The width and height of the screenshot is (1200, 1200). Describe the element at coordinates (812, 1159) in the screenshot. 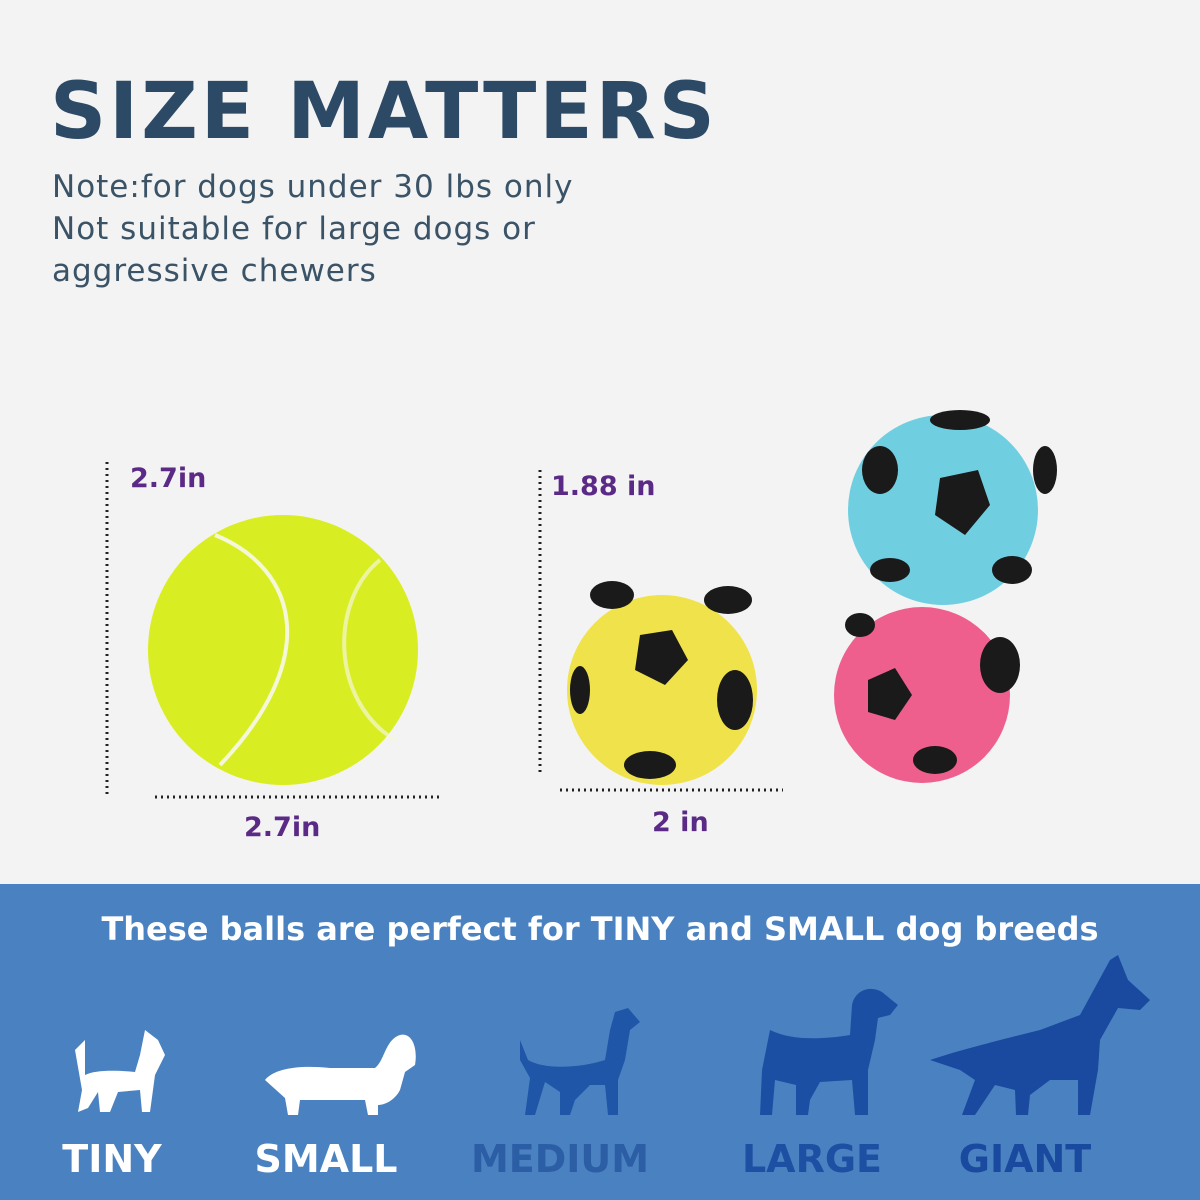

I see `size-label: LARGE` at that location.